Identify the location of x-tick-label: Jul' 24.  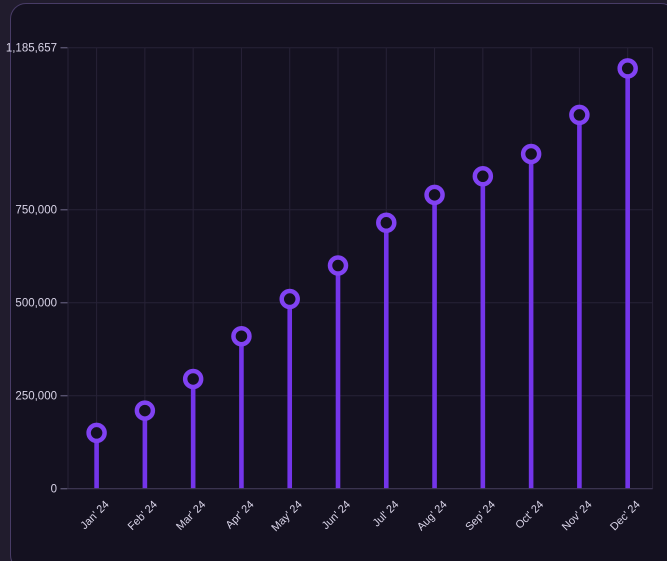
(386, 514).